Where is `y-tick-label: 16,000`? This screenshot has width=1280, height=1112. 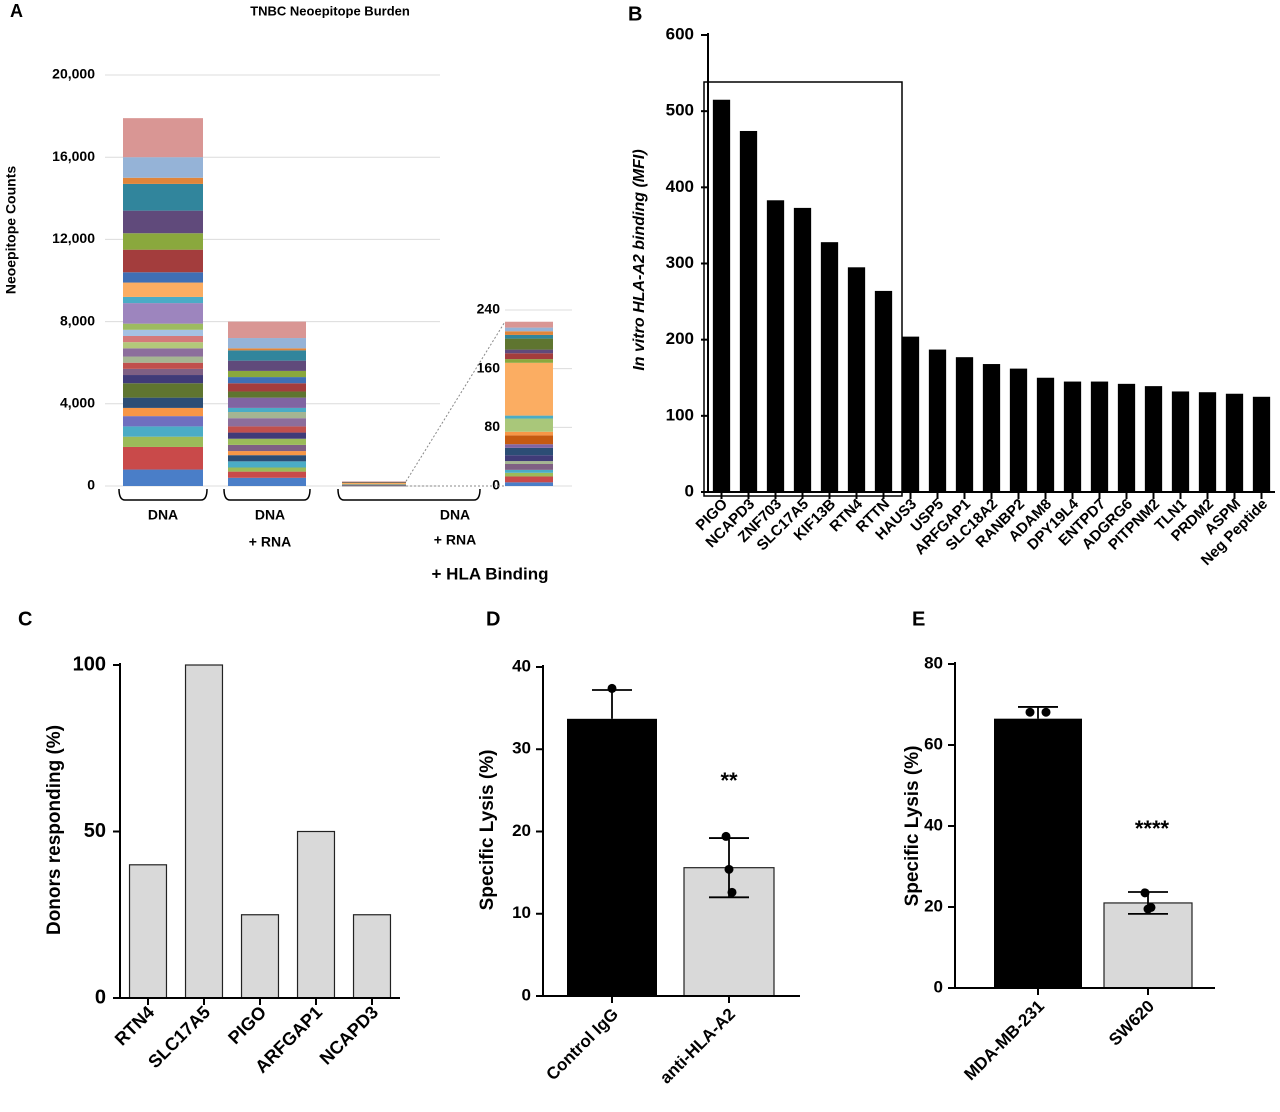
y-tick-label: 16,000 is located at coordinates (73, 156).